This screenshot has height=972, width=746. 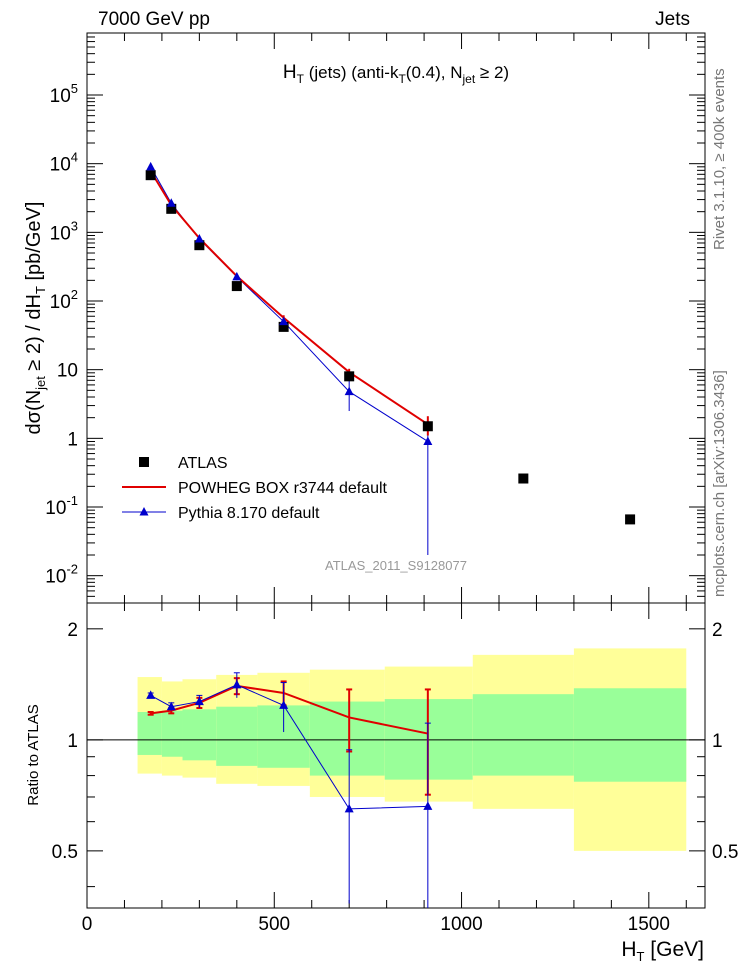 What do you see at coordinates (61, 506) in the screenshot?
I see `y-tick-label: 10⁻¹` at bounding box center [61, 506].